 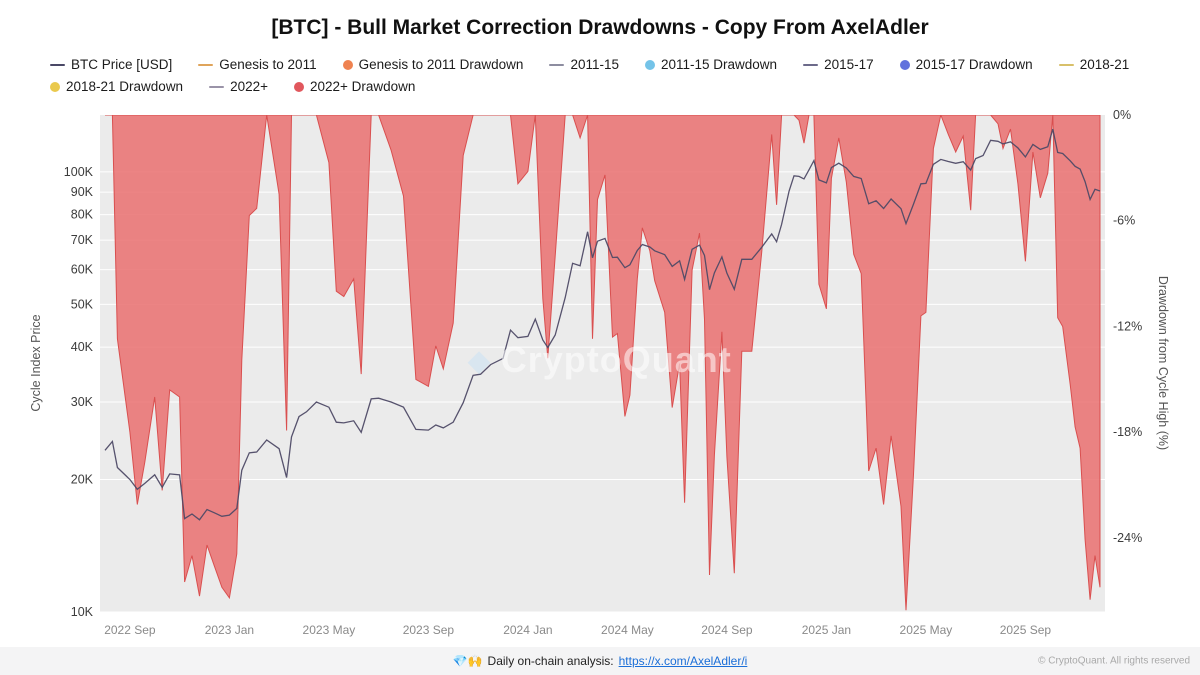 I want to click on left-axis-tick: 40K, so click(x=82, y=347).